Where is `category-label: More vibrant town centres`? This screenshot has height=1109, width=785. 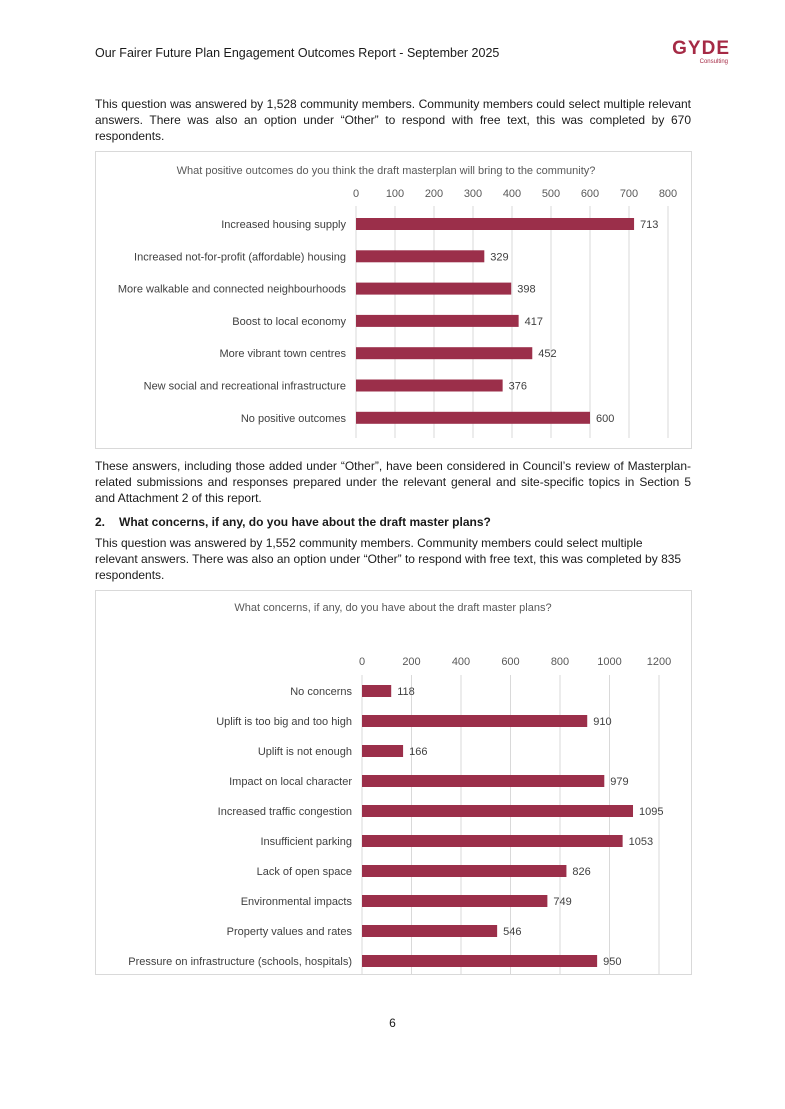
category-label: More vibrant town centres is located at coordinates (282, 354).